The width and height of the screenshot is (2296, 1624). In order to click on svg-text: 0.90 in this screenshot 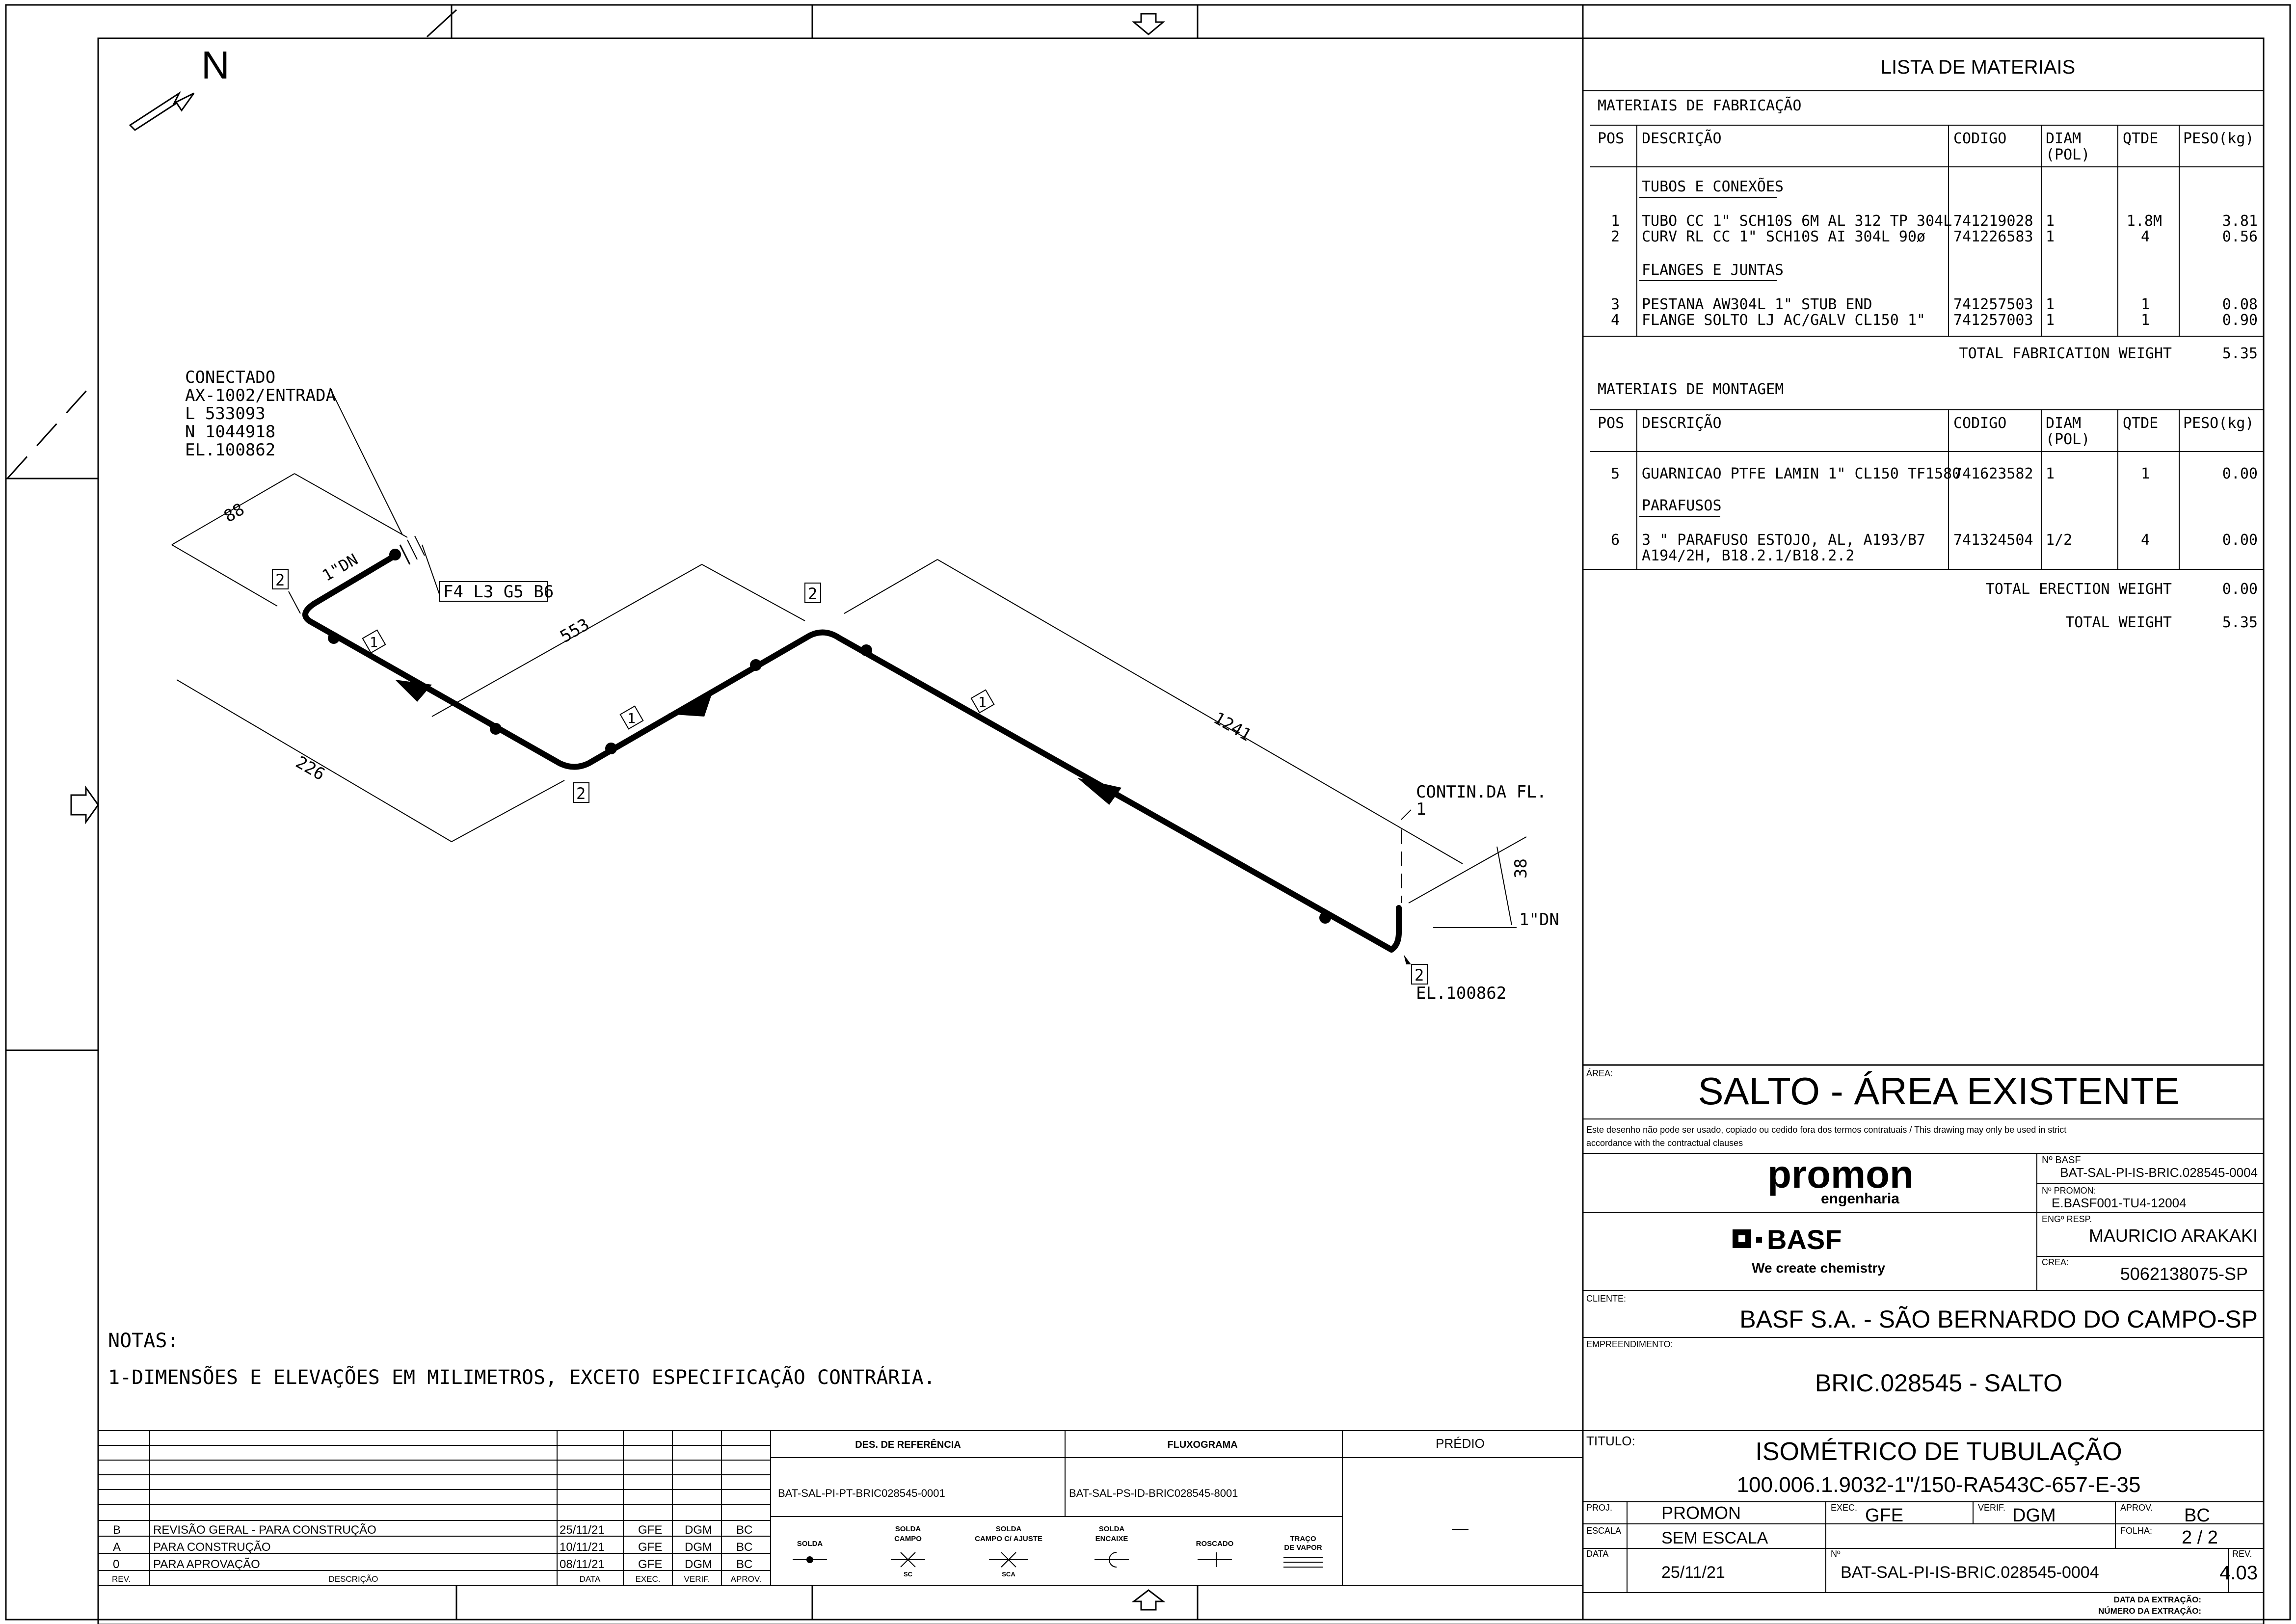, I will do `click(2240, 320)`.